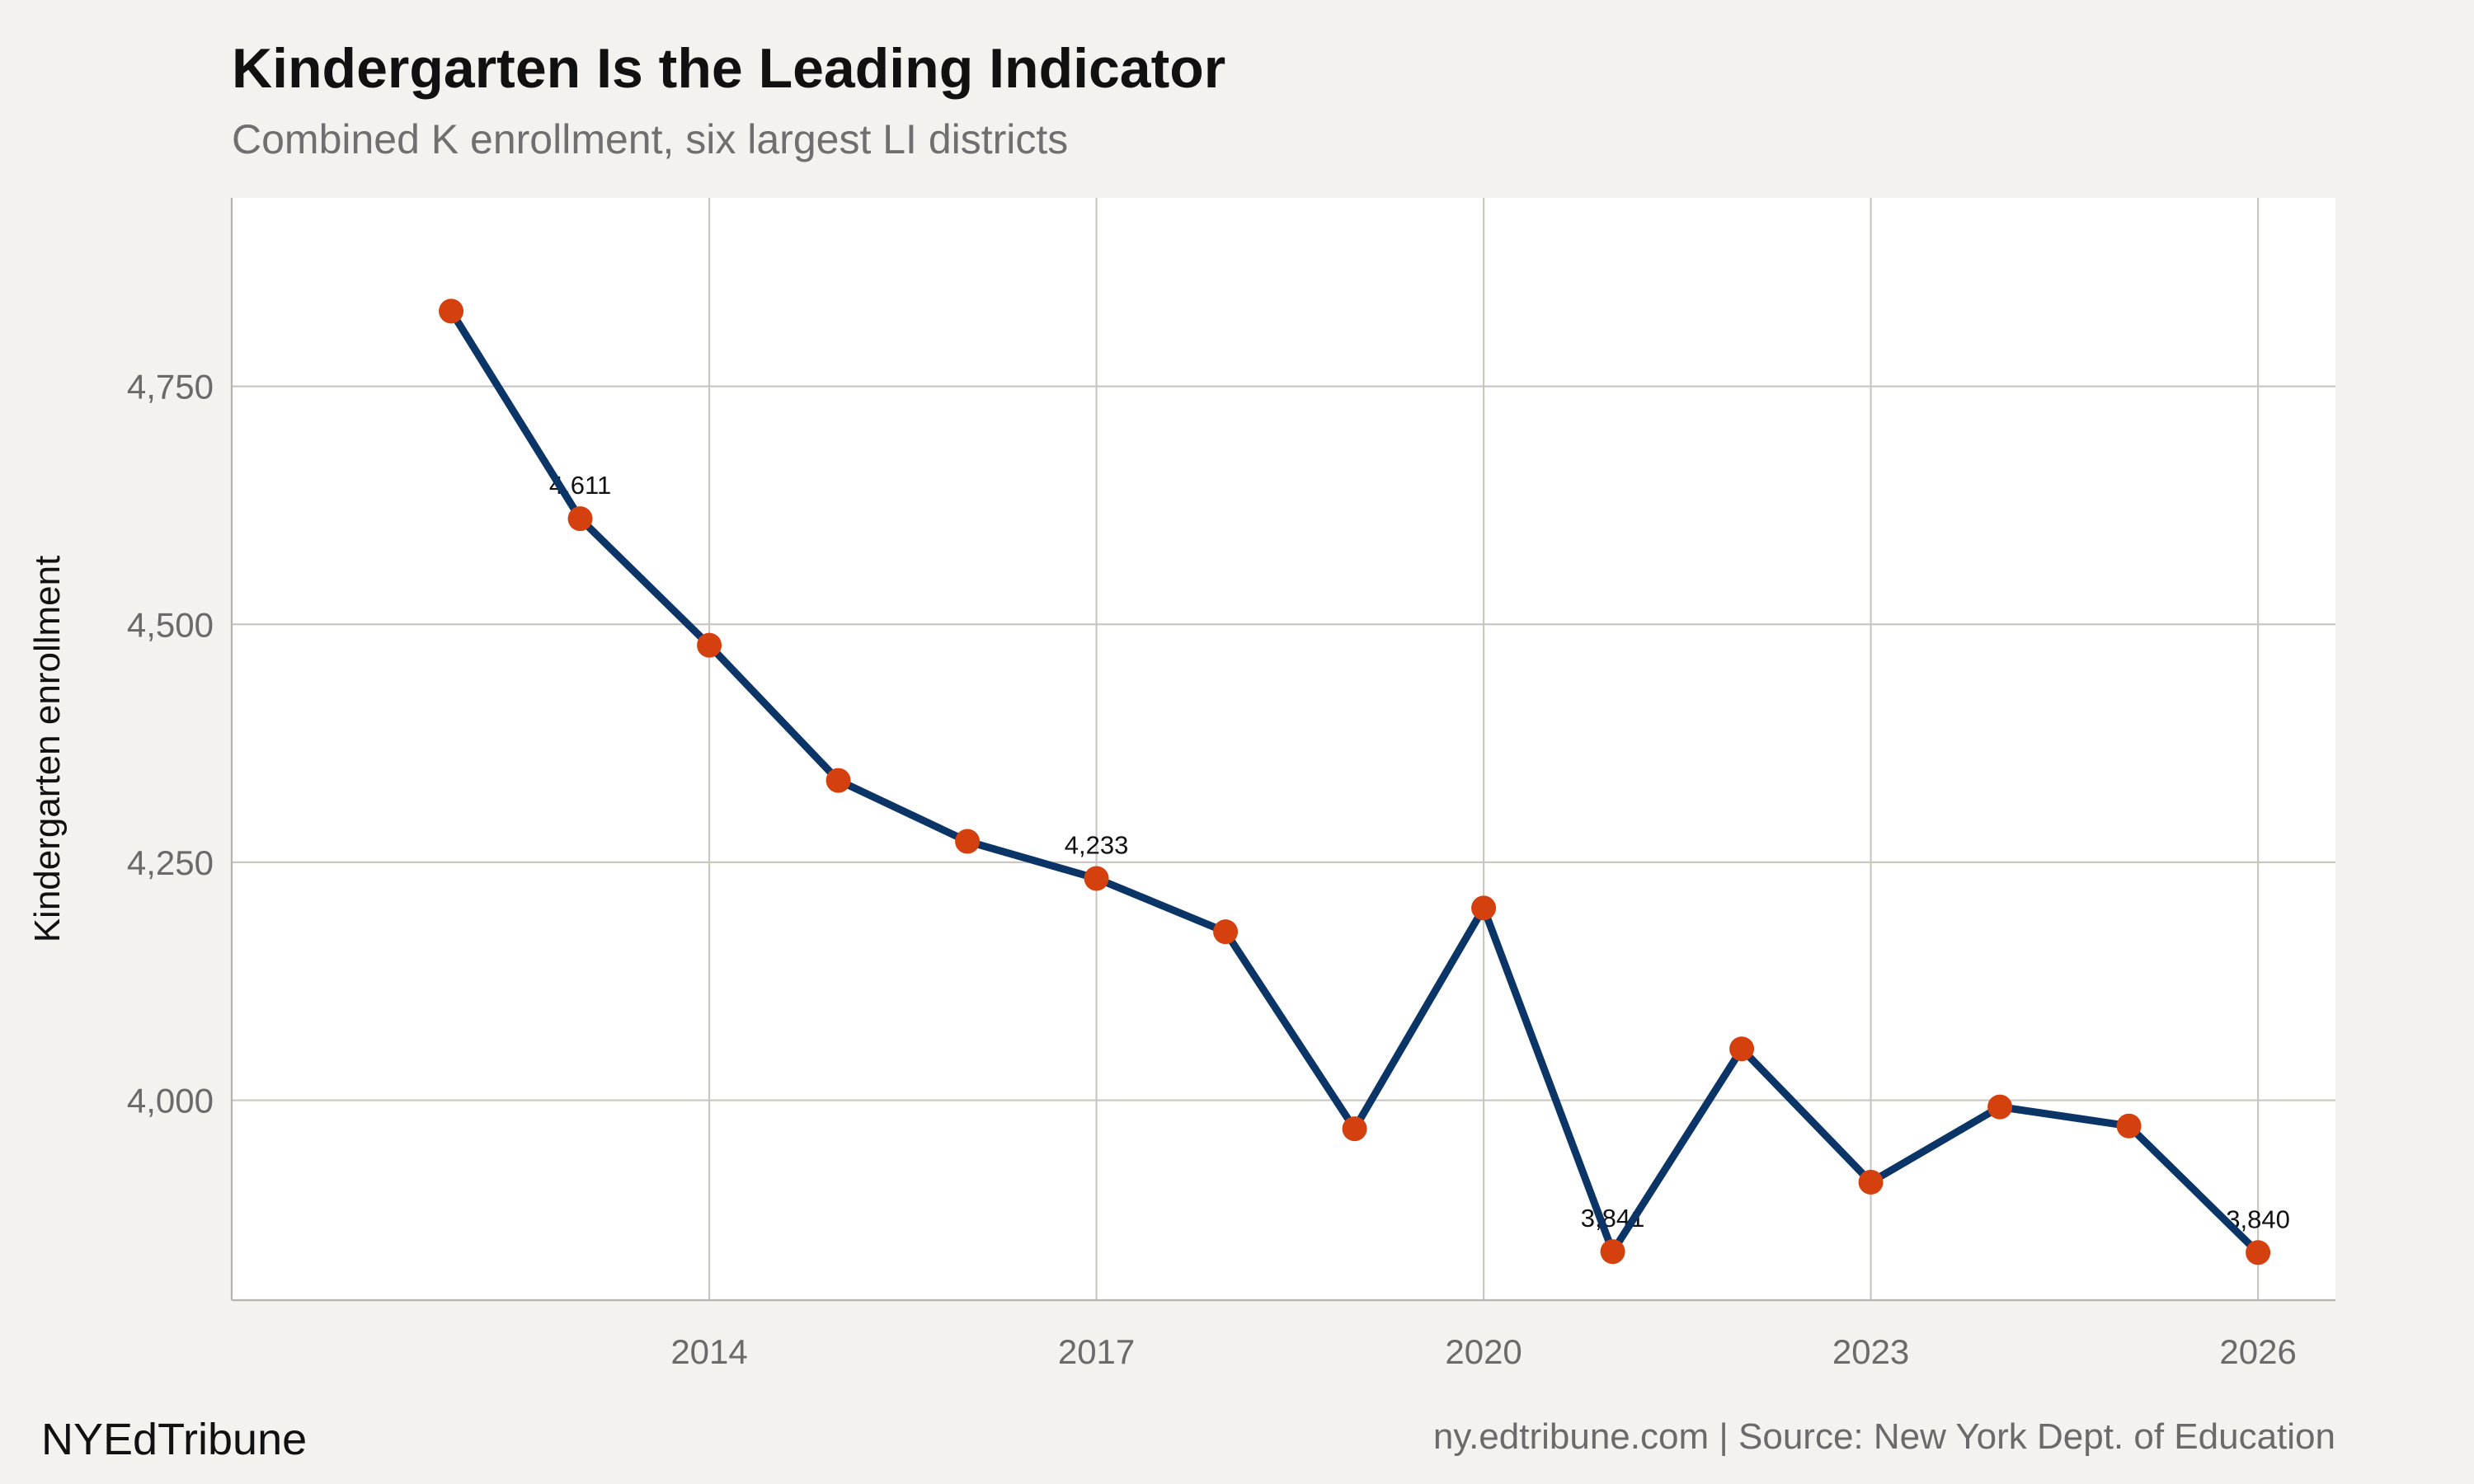 The width and height of the screenshot is (2474, 1484). I want to click on x-tick-label: 2014, so click(708, 1351).